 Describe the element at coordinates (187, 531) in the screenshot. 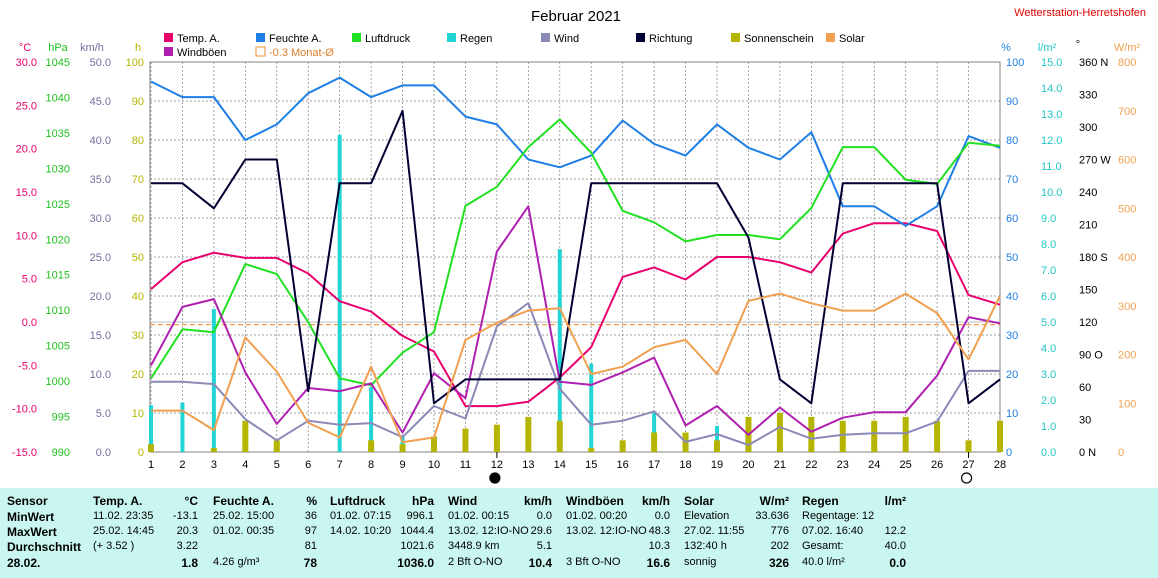

I see `stats-temp-value: 20.3` at that location.